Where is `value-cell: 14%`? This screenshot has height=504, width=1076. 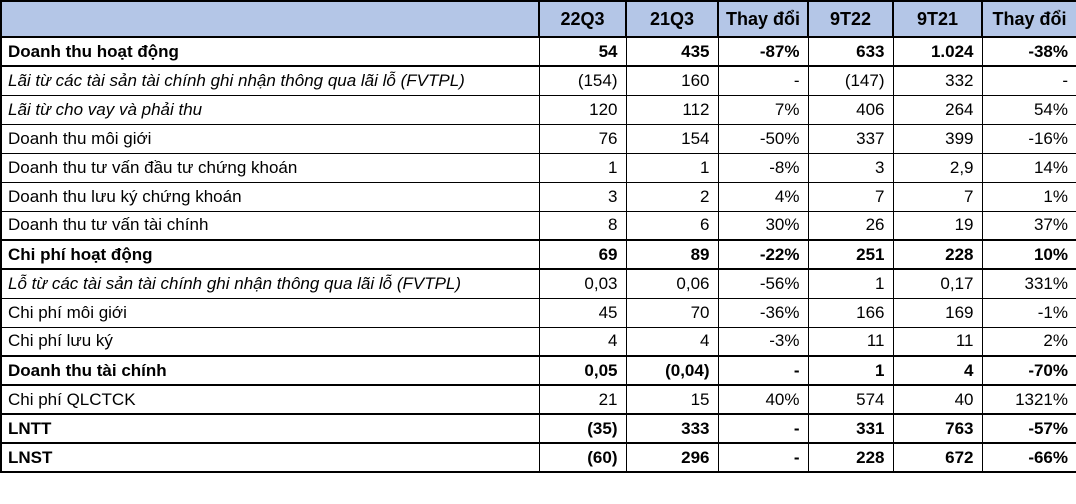
value-cell: 14% is located at coordinates (1028, 167).